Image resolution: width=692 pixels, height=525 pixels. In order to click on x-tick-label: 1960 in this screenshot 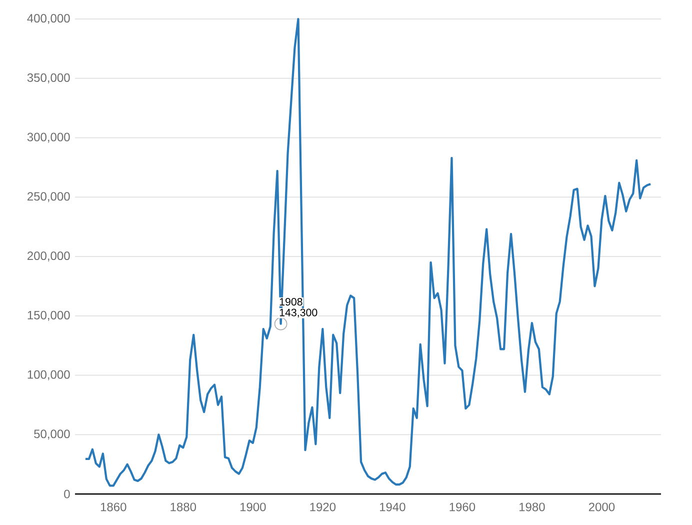, I will do `click(463, 507)`.